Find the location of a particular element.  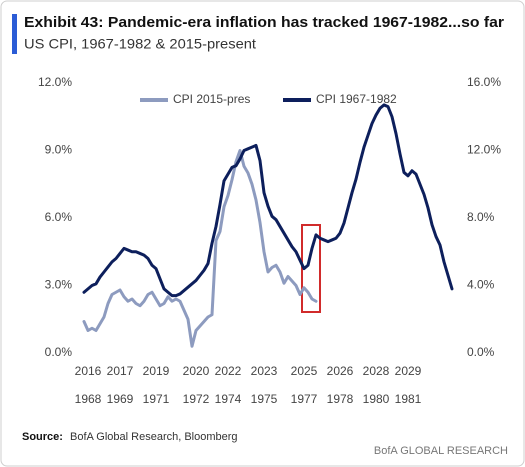

x-tick-label: 2022 is located at coordinates (228, 371).